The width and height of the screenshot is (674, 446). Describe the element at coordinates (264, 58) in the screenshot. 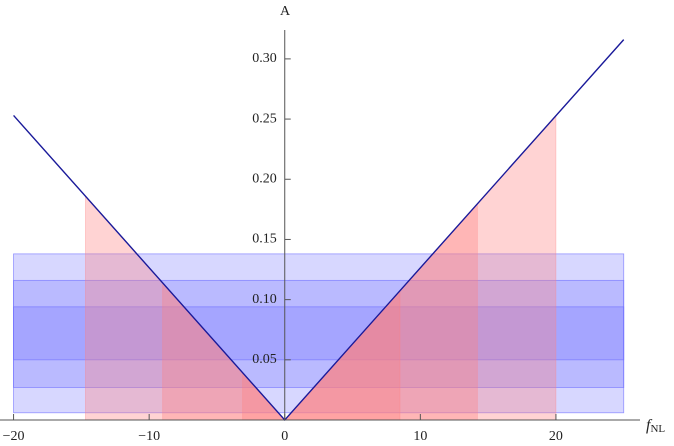

I see `y-tick-label: 0.30` at that location.